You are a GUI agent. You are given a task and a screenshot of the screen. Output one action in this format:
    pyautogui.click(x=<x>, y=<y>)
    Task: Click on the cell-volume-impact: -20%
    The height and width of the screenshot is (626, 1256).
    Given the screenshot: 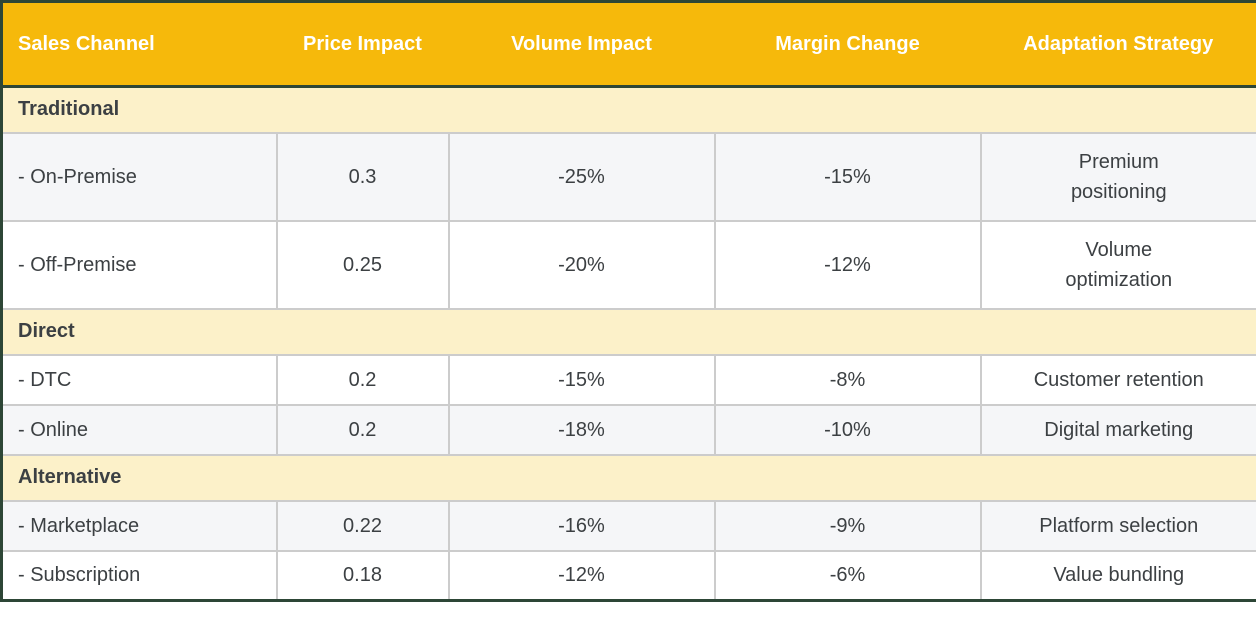 What is the action you would take?
    pyautogui.click(x=581, y=264)
    